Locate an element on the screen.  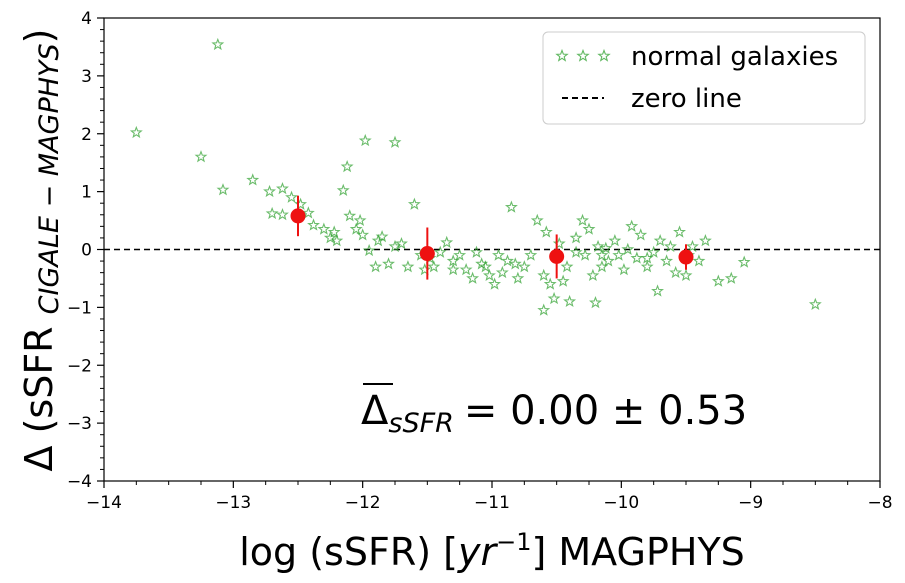
y-tick-label: 3 is located at coordinates (86, 77).